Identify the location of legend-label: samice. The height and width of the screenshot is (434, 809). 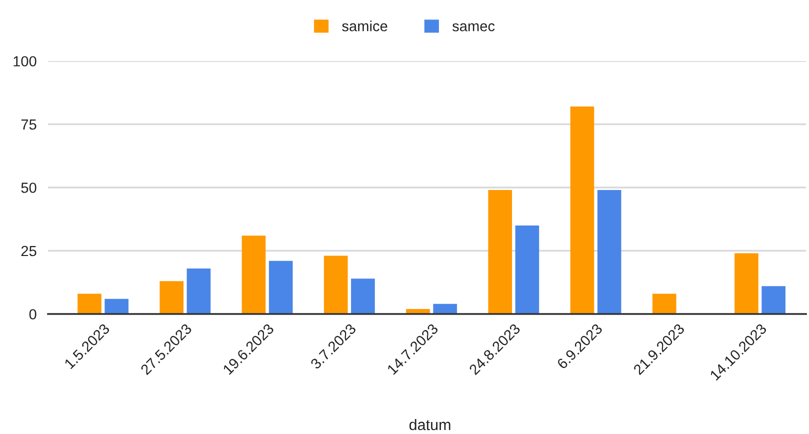
(365, 26).